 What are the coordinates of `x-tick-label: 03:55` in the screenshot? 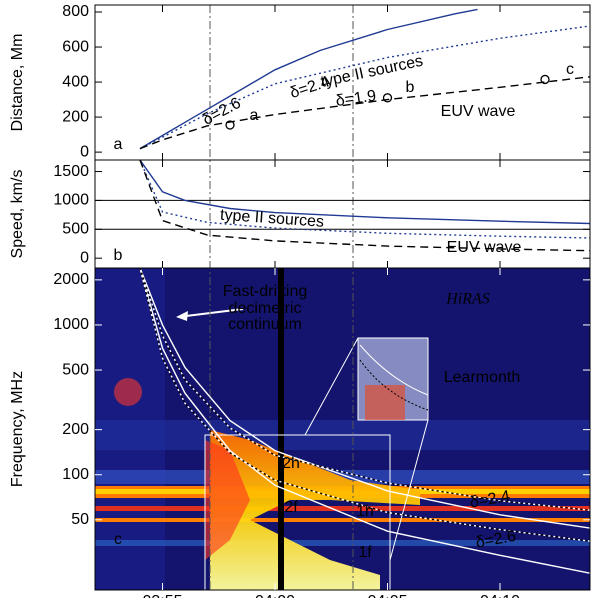 It's located at (162, 595).